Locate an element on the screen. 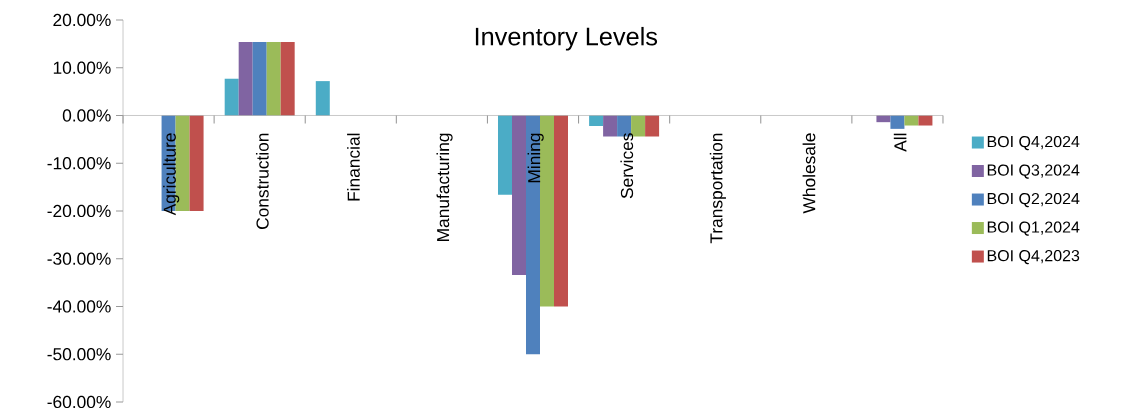 The width and height of the screenshot is (1135, 414). y-tick-label: 20.00% is located at coordinates (82, 20).